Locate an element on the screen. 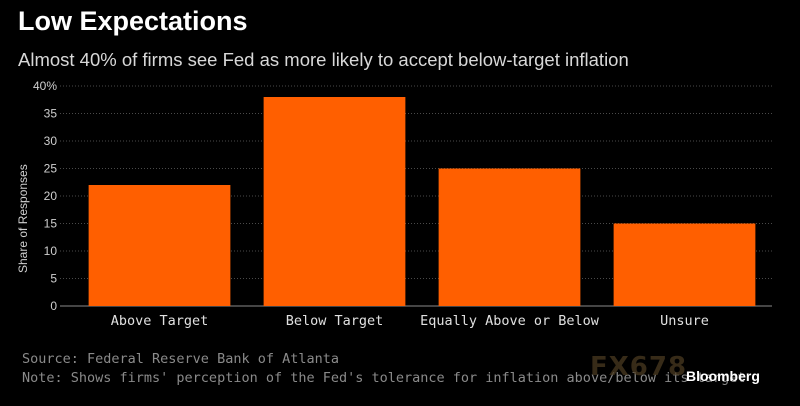  x-tick-label: Equally Above or Below is located at coordinates (510, 321).